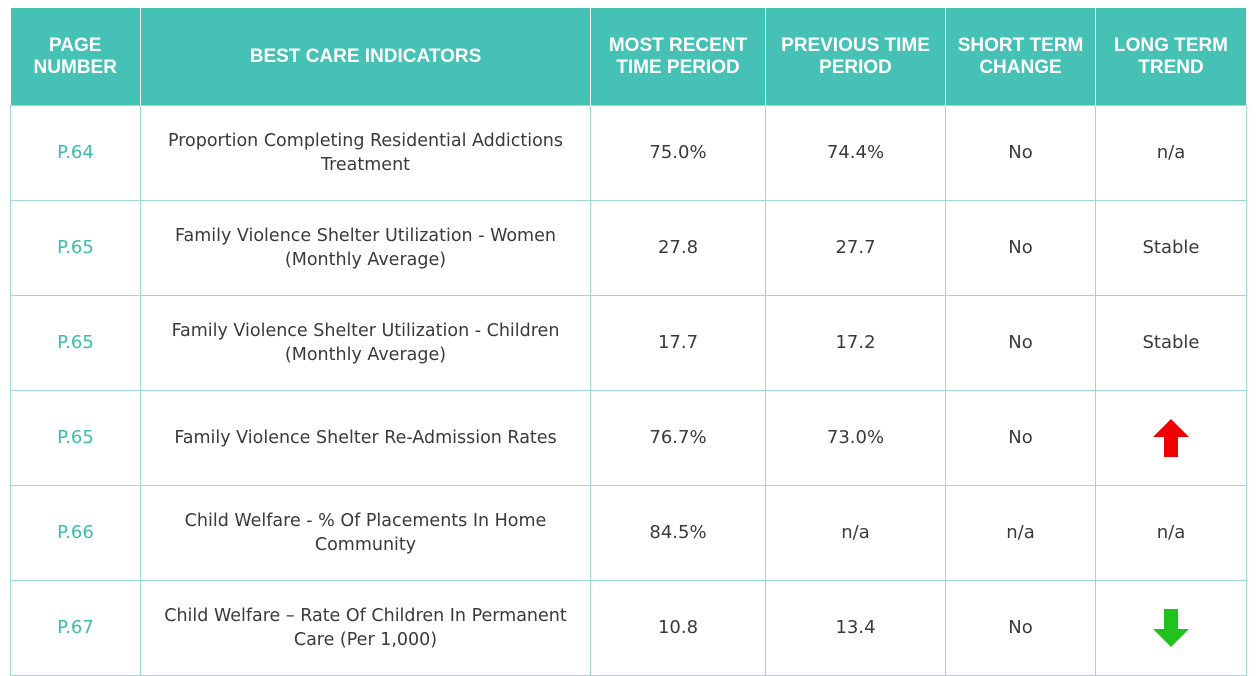 This screenshot has height=676, width=1256. I want to click on trend-down-arrow, so click(1171, 628).